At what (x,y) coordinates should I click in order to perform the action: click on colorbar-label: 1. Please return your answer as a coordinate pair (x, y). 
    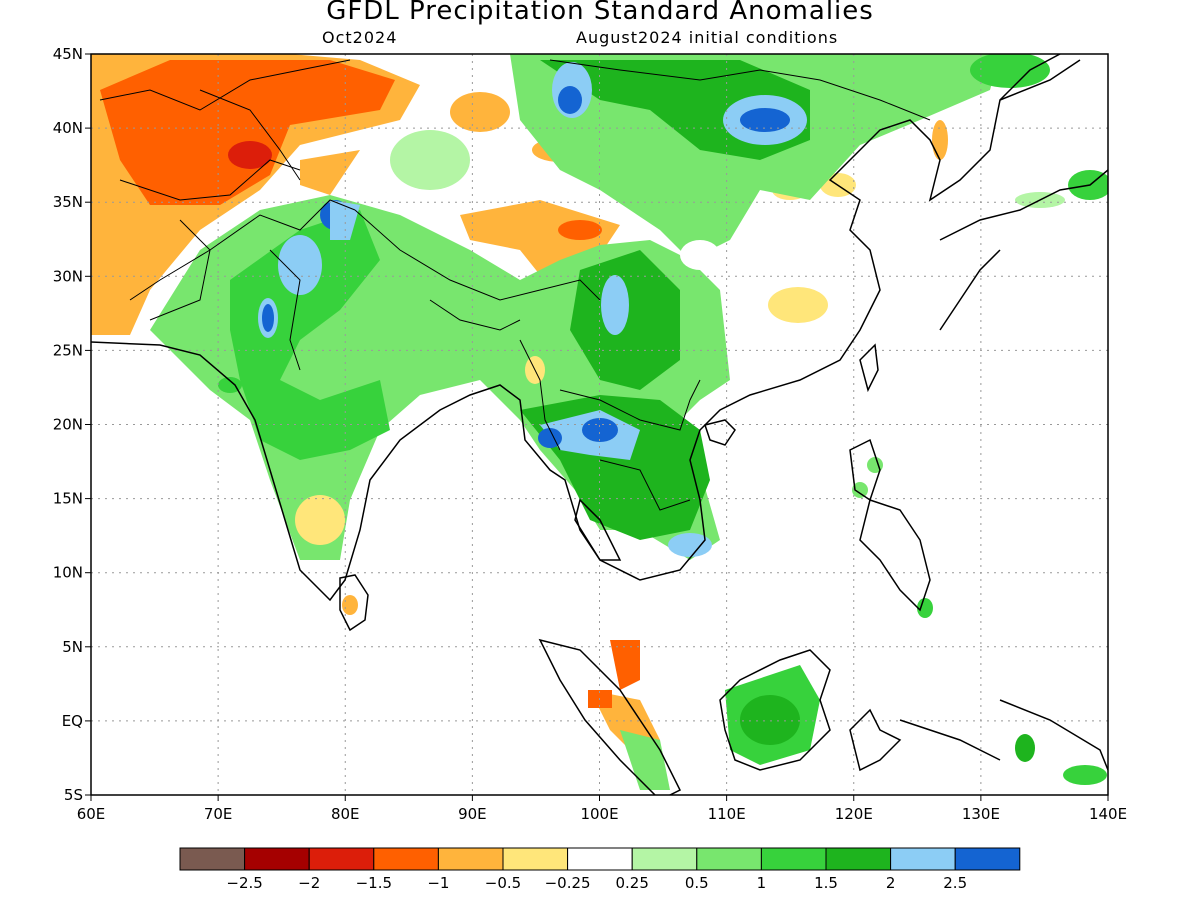
    Looking at the image, I should click on (762, 883).